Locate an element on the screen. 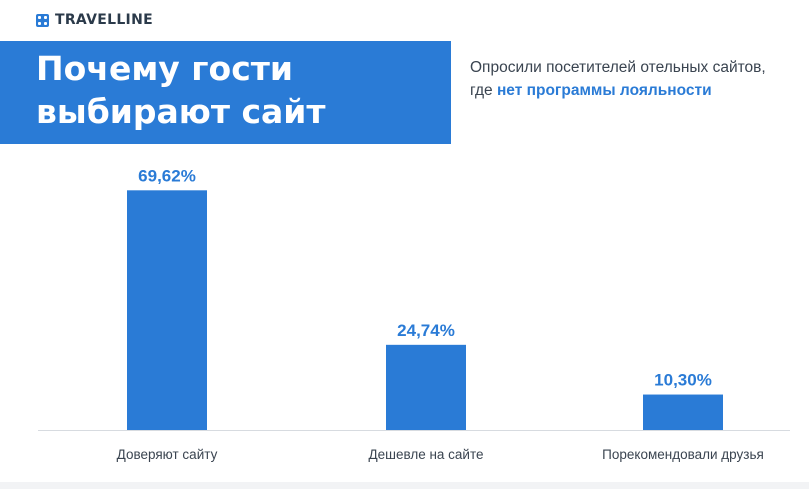 Image resolution: width=809 pixels, height=489 pixels. subtitle-prefix: где is located at coordinates (483, 90).